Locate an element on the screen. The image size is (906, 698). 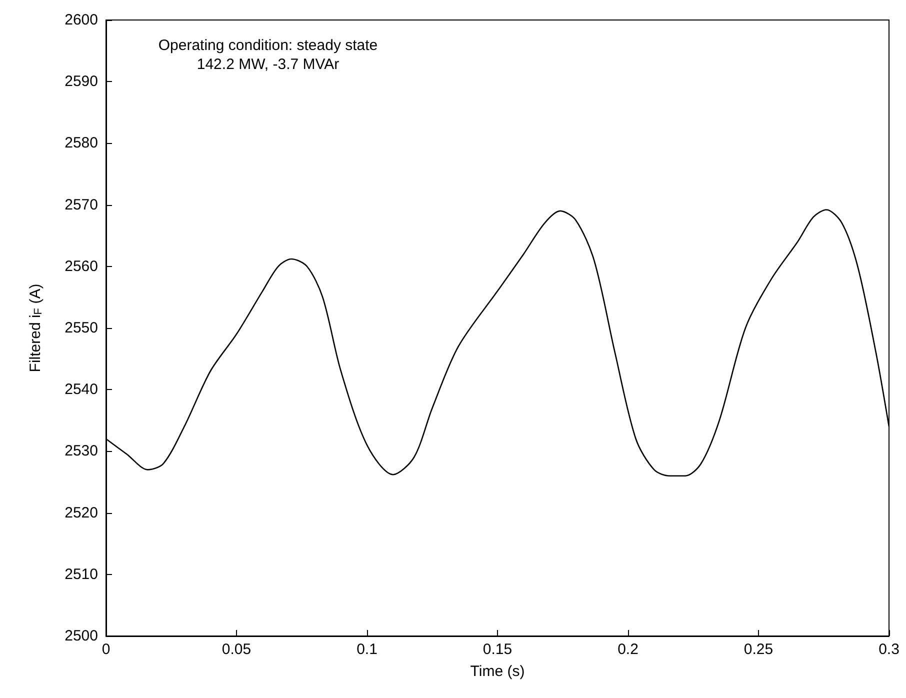
y-tick-label: 2530 is located at coordinates (81, 451).